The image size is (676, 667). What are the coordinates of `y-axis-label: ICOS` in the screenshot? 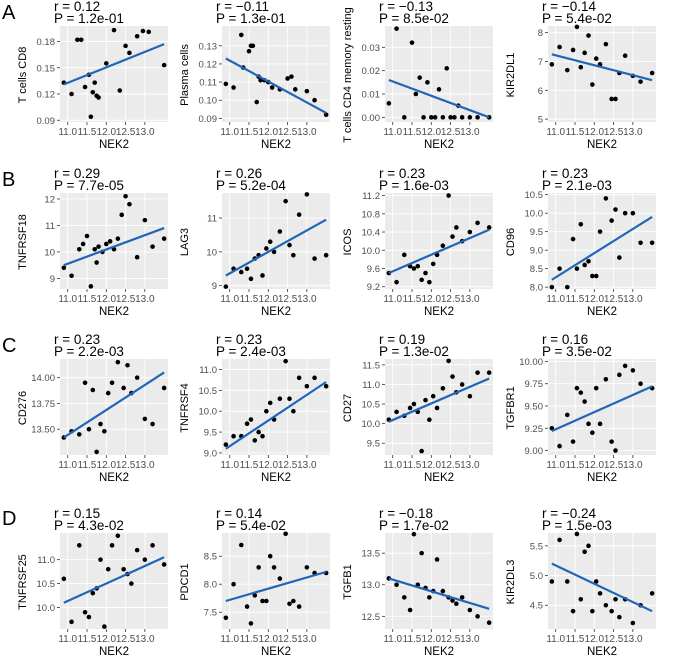 It's located at (348, 242).